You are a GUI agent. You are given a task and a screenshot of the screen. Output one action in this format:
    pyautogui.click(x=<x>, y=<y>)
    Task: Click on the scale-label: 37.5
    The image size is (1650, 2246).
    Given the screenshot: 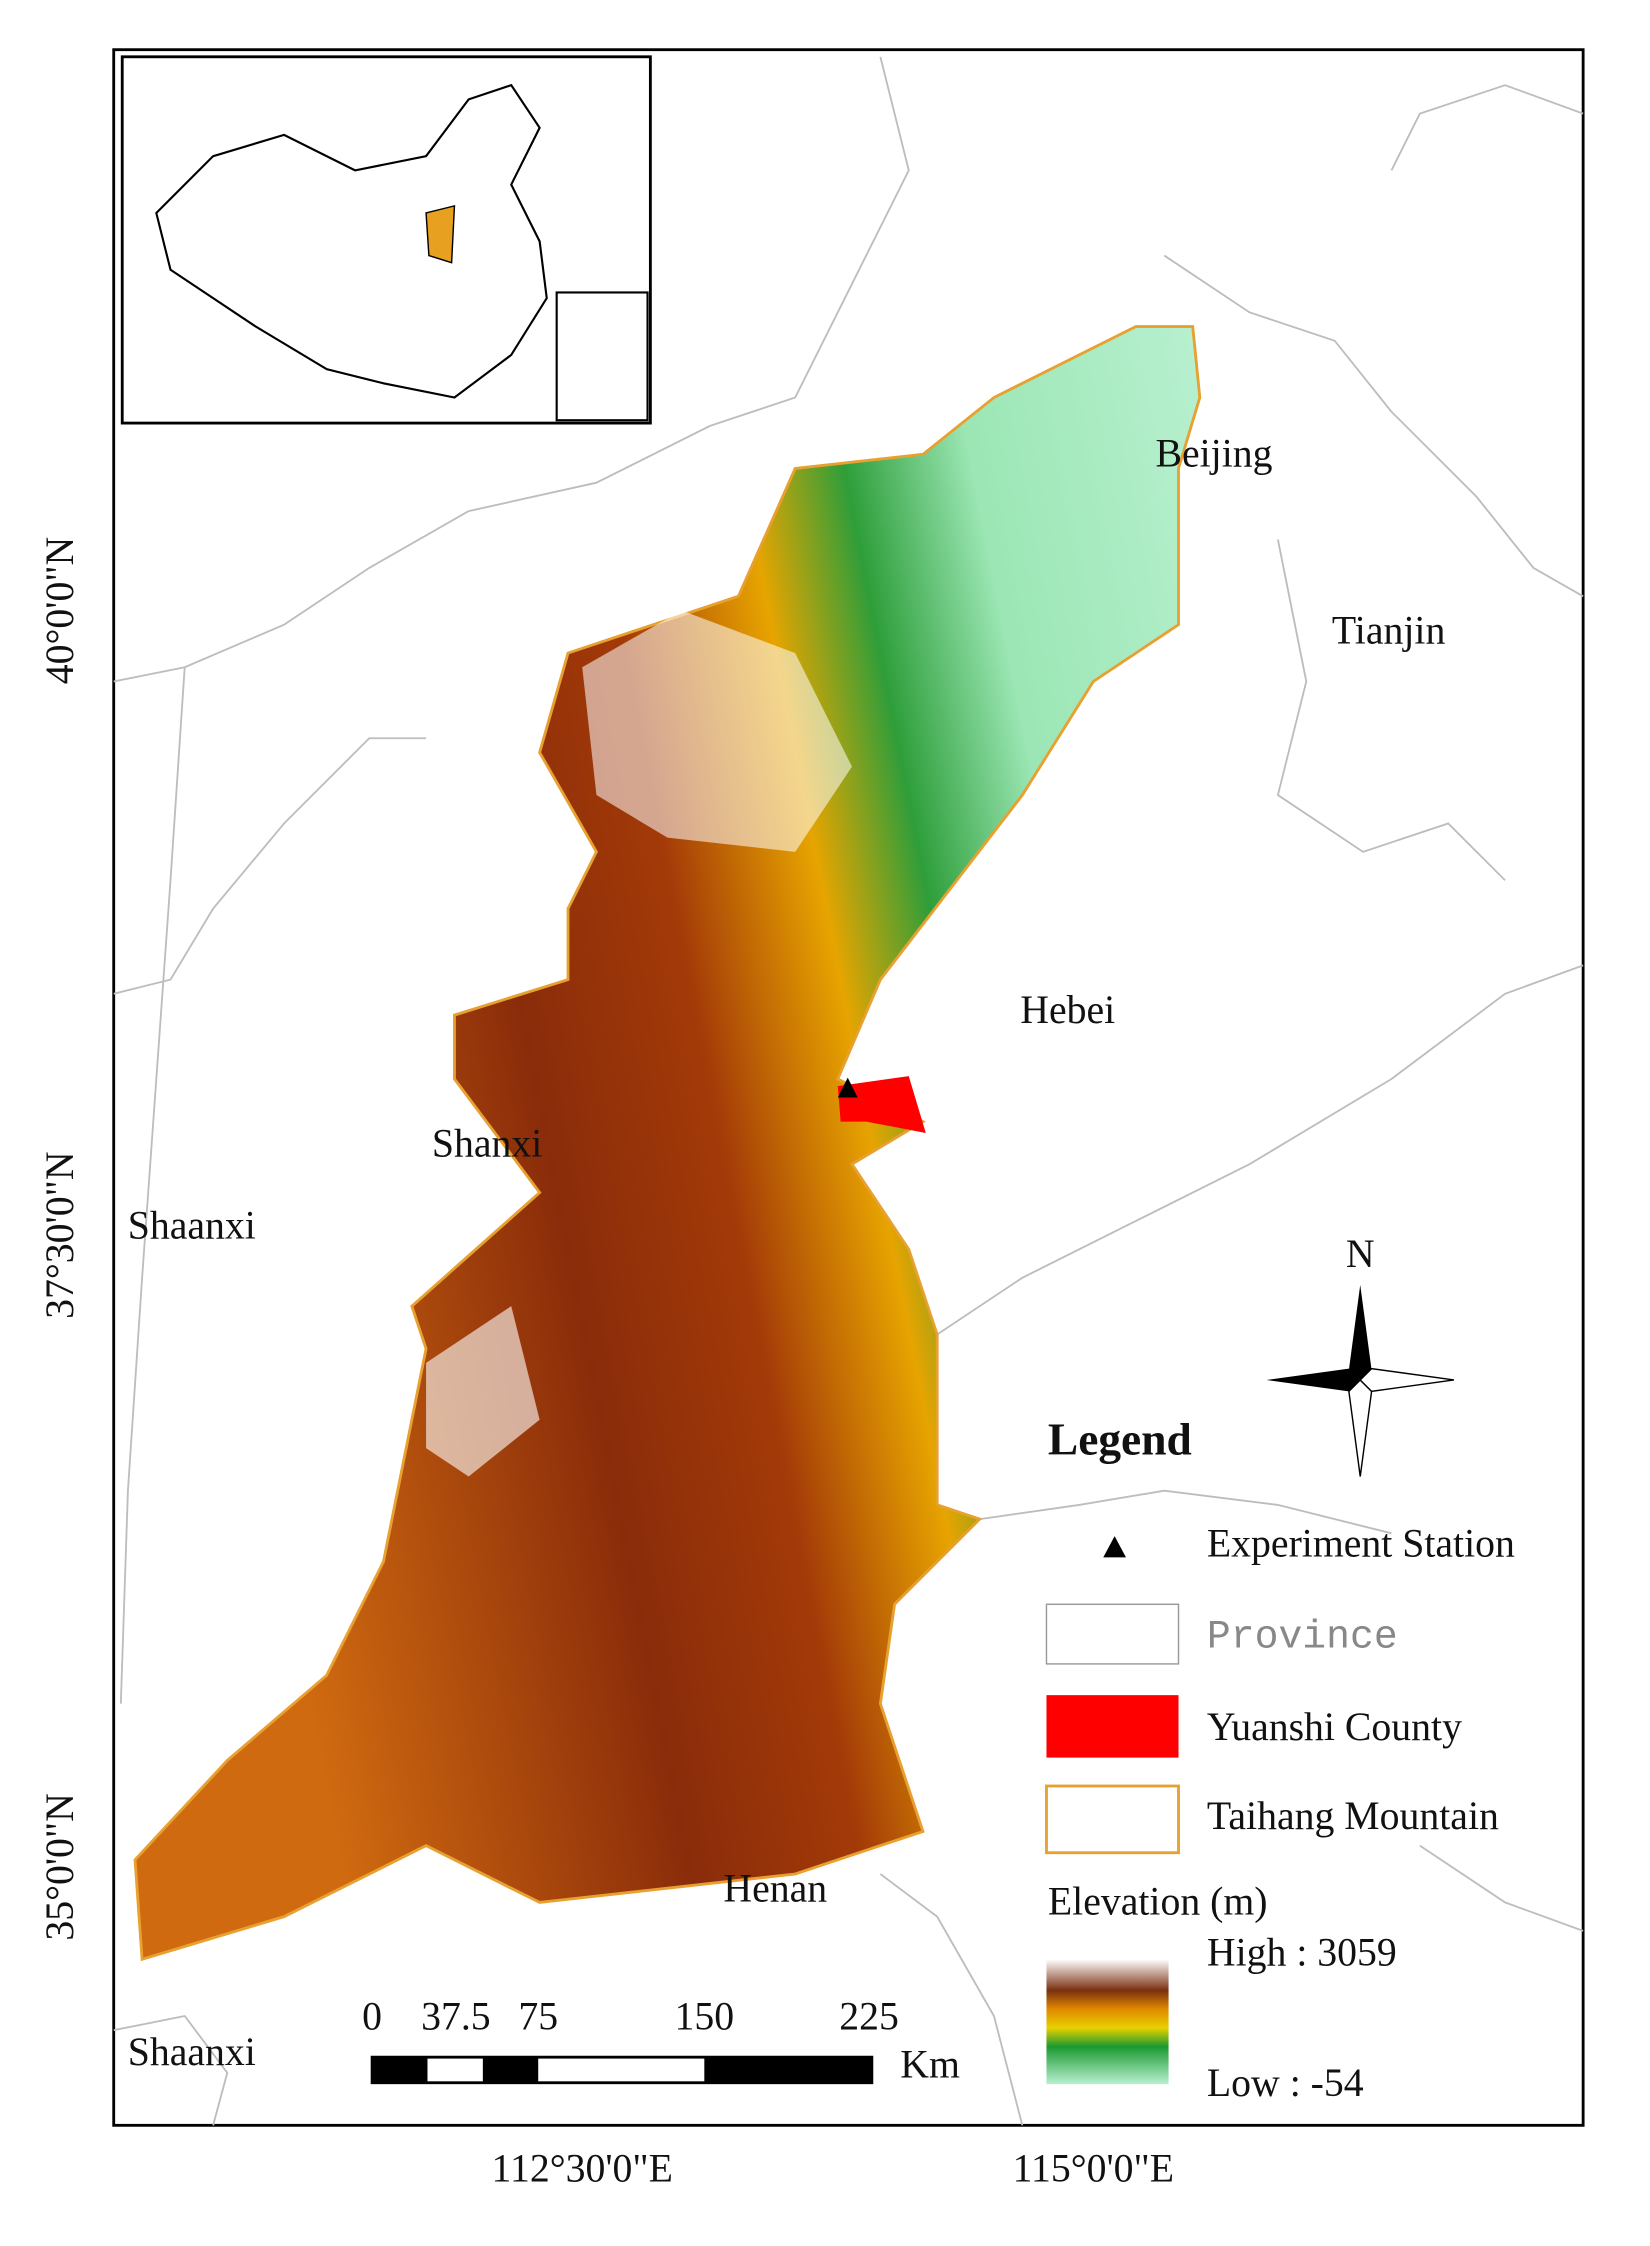 What is the action you would take?
    pyautogui.click(x=456, y=2016)
    